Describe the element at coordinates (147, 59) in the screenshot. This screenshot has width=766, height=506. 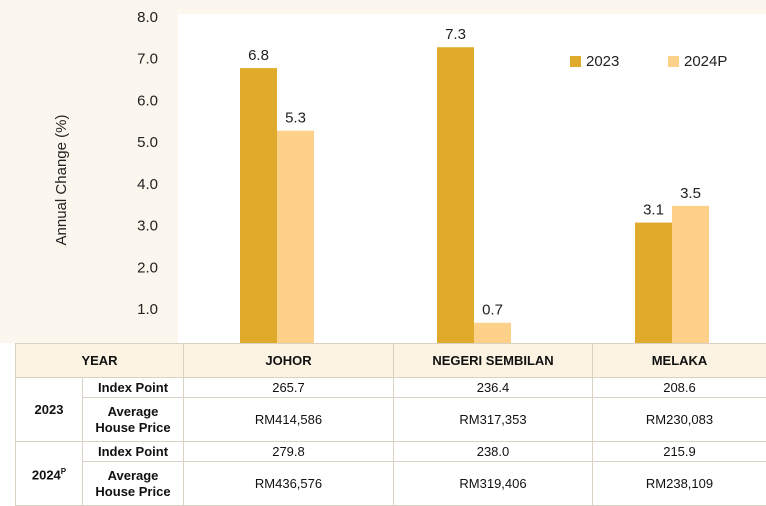
I see `y-tick-label: 7.0` at that location.